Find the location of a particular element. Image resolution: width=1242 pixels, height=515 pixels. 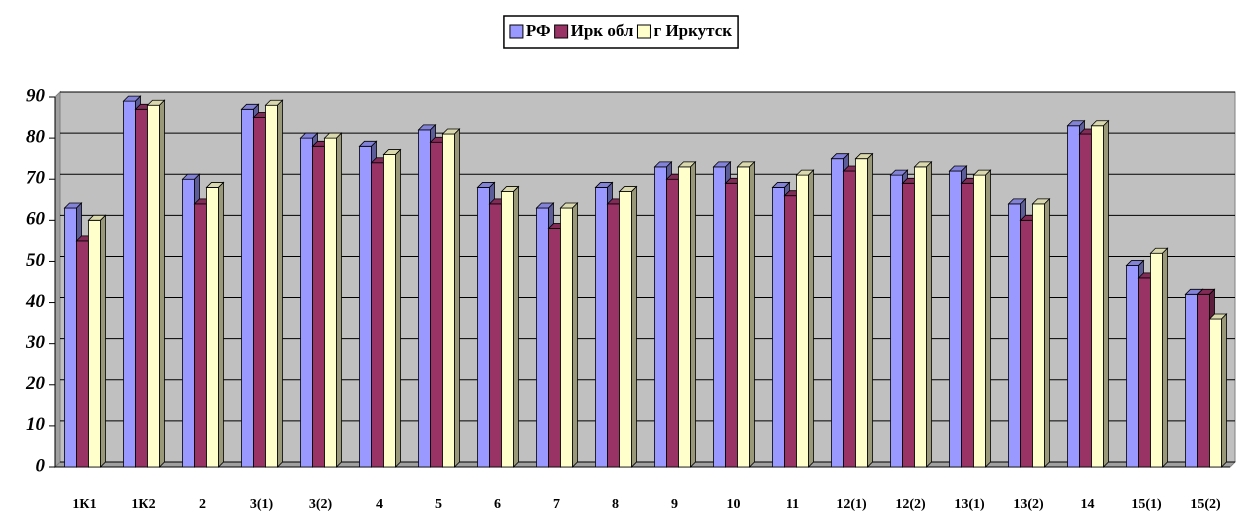

legend-label: РФ is located at coordinates (538, 30).